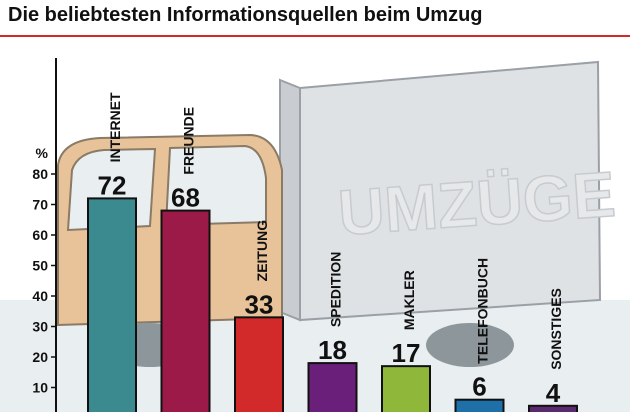  I want to click on y-axis-unit: %, so click(42, 153).